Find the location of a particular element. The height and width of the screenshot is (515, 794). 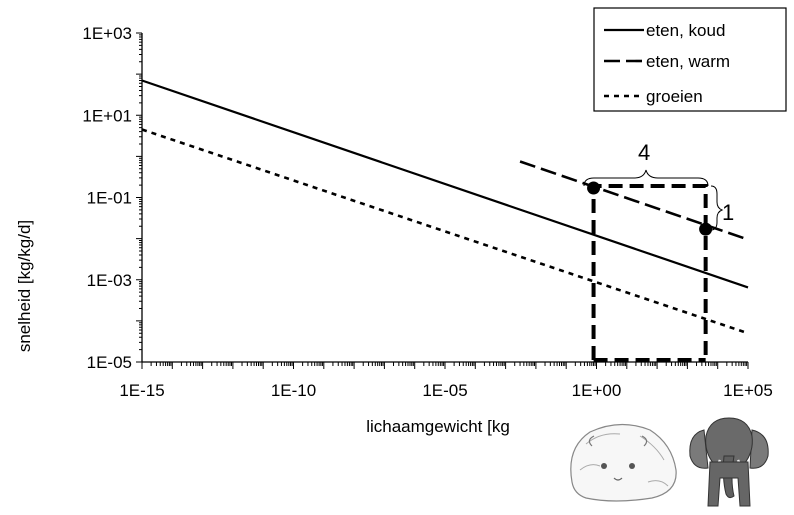

x-tick-label: 1E-05 is located at coordinates (444, 390).